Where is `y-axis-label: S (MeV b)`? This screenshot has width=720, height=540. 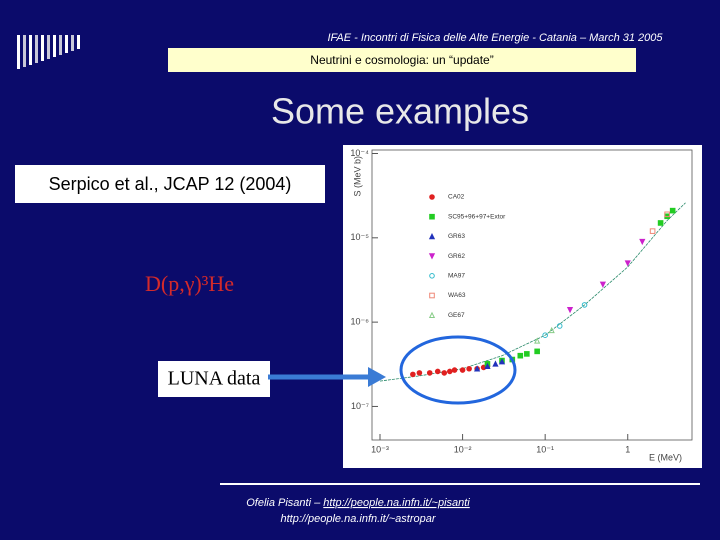
y-axis-label: S (MeV b) is located at coordinates (357, 176).